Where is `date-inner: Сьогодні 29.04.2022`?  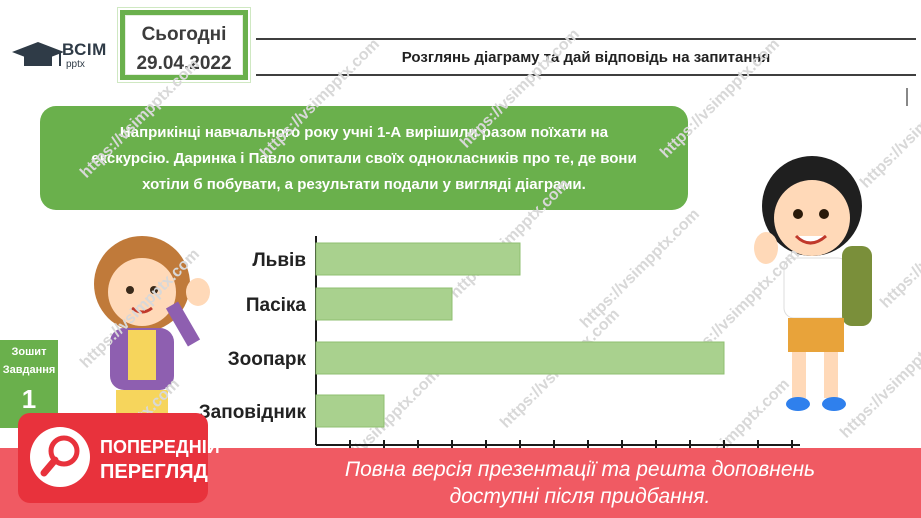
date-inner: Сьогодні 29.04.2022 is located at coordinates (184, 45).